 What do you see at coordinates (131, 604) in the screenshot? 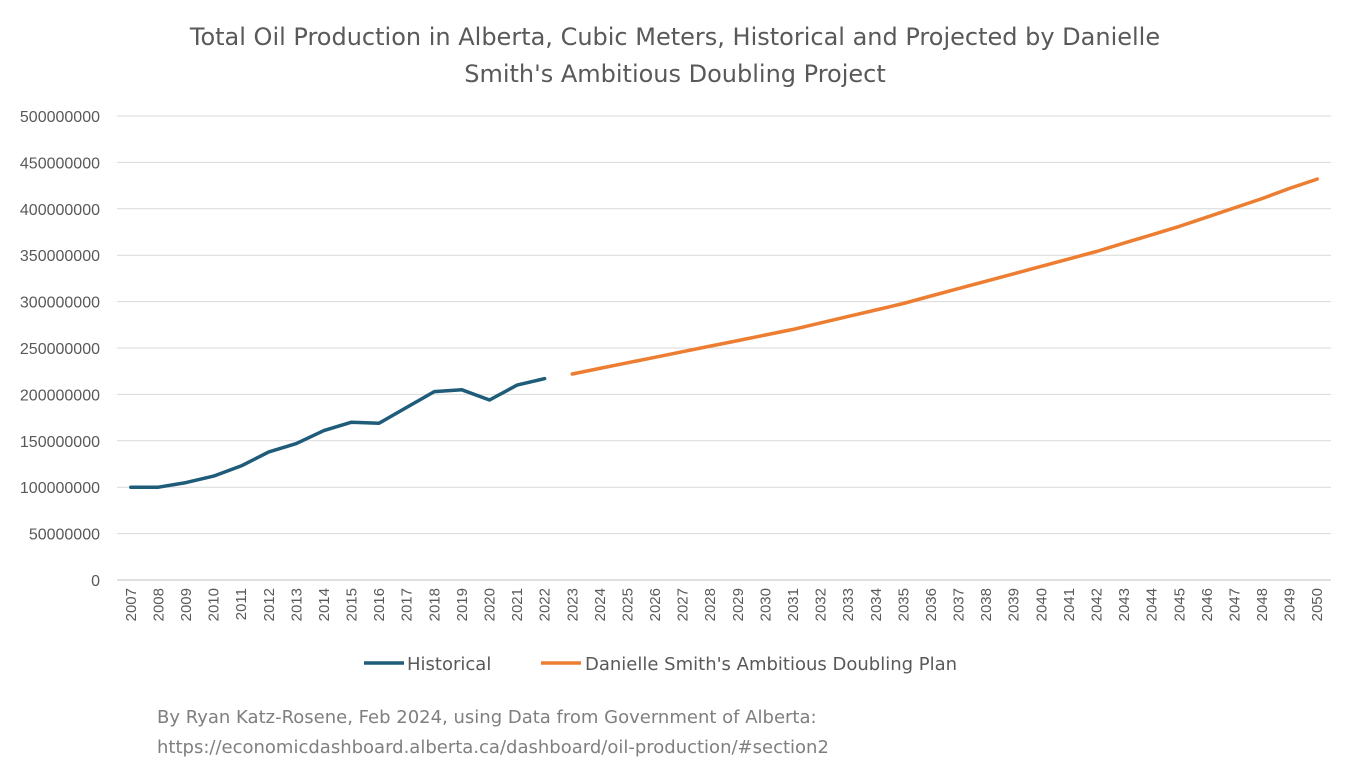
I see `x-tick-label: 2007` at bounding box center [131, 604].